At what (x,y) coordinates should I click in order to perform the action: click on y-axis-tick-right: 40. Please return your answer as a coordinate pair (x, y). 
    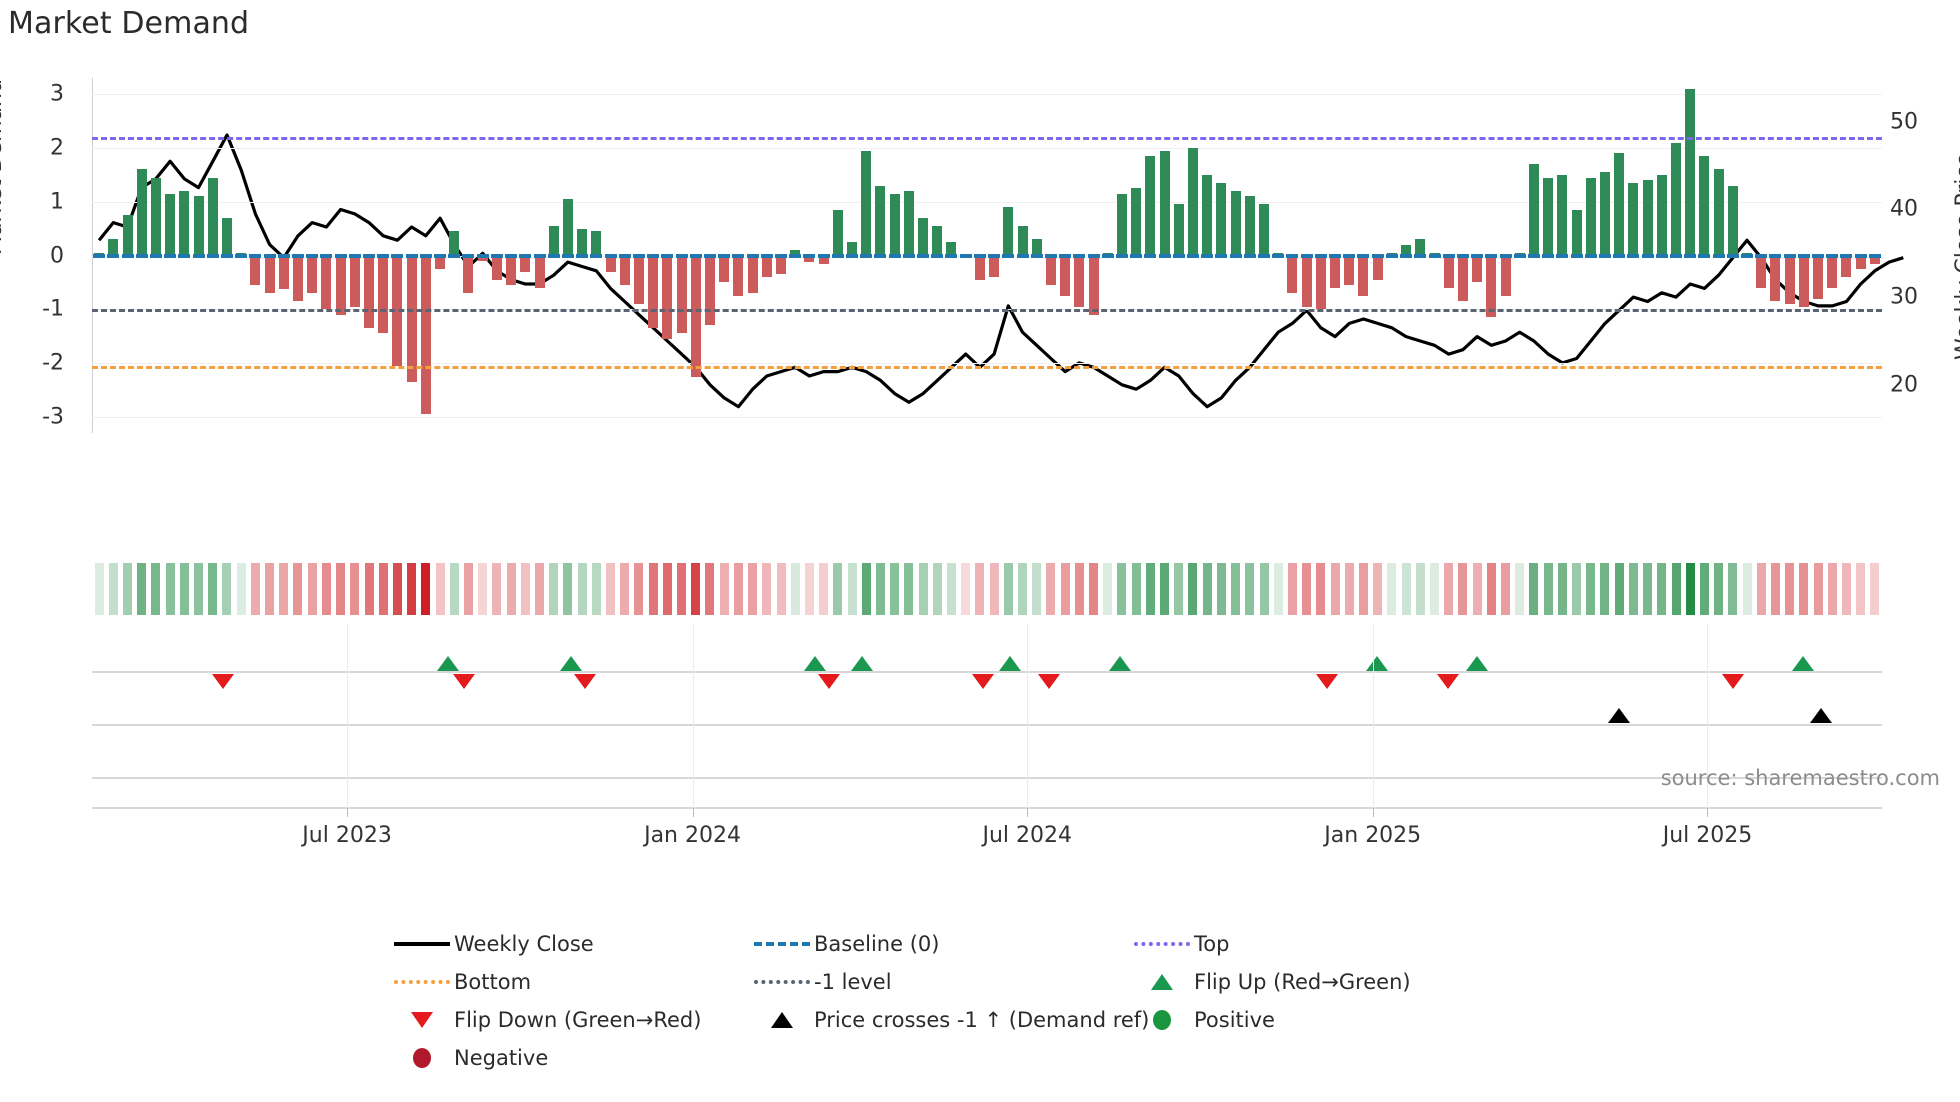
    Looking at the image, I should click on (1904, 209).